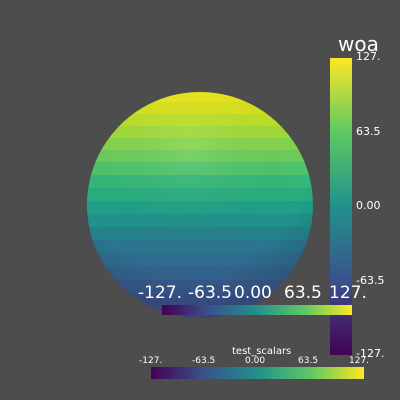 Image resolution: width=400 pixels, height=400 pixels. I want to click on vertical-colorbar, so click(341, 206).